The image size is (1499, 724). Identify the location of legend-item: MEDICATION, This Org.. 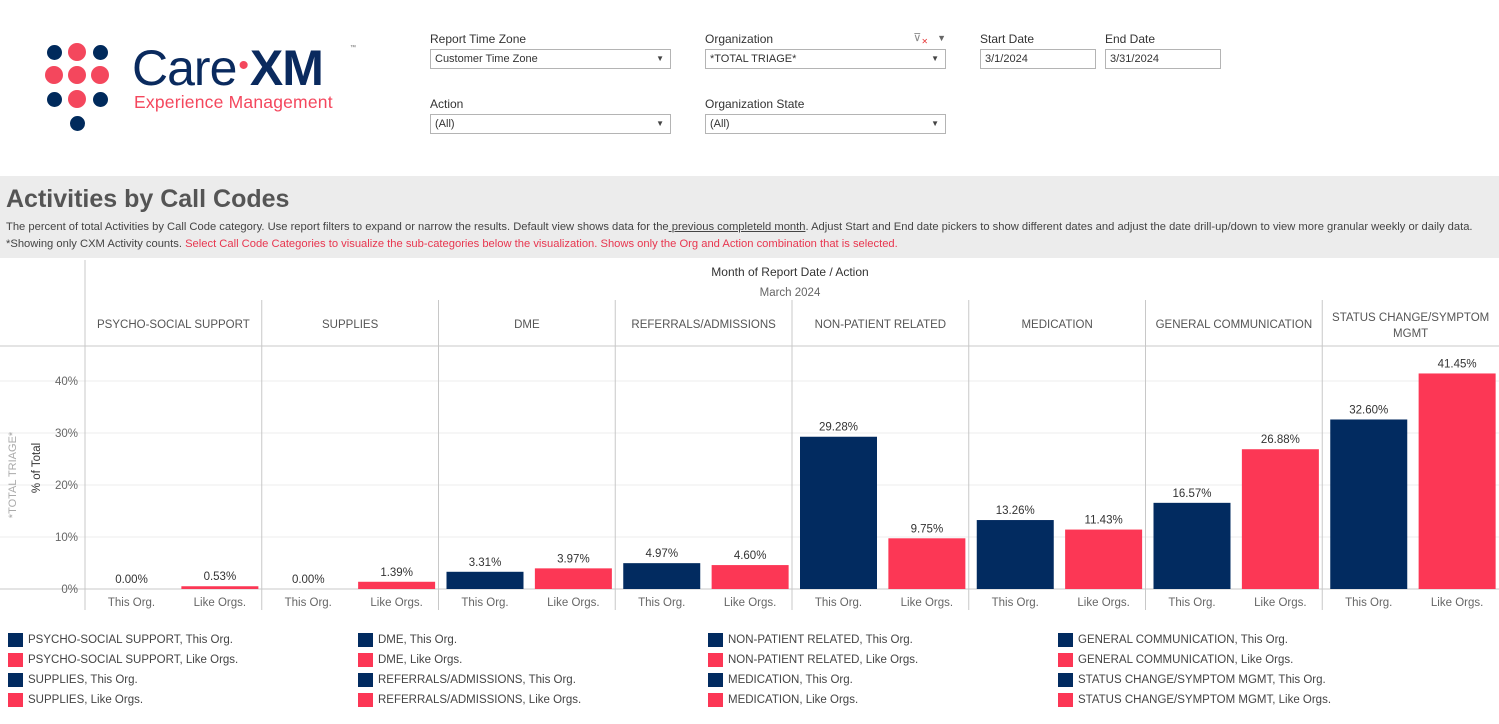
(813, 680).